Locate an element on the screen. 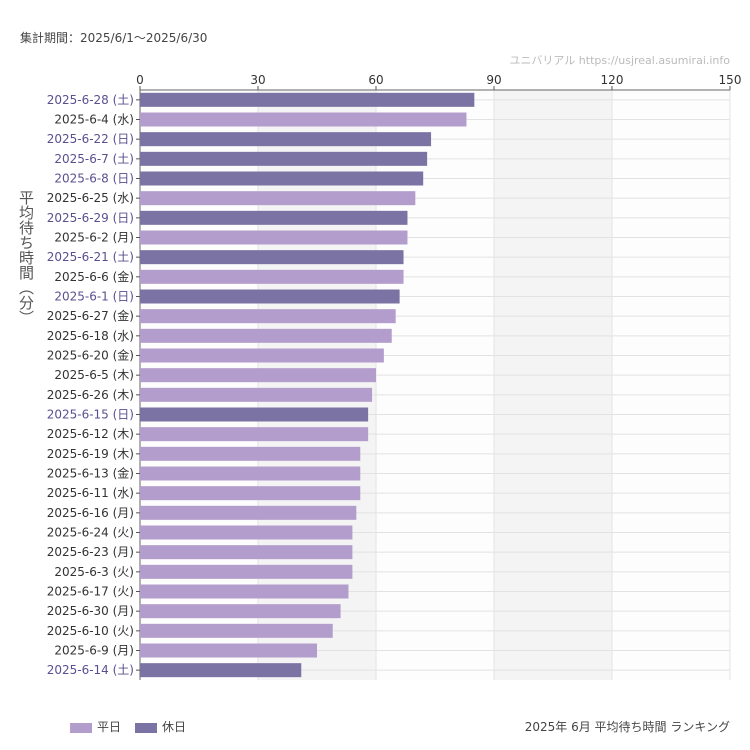  category-label: 2025-6-4 (水) is located at coordinates (94, 120).